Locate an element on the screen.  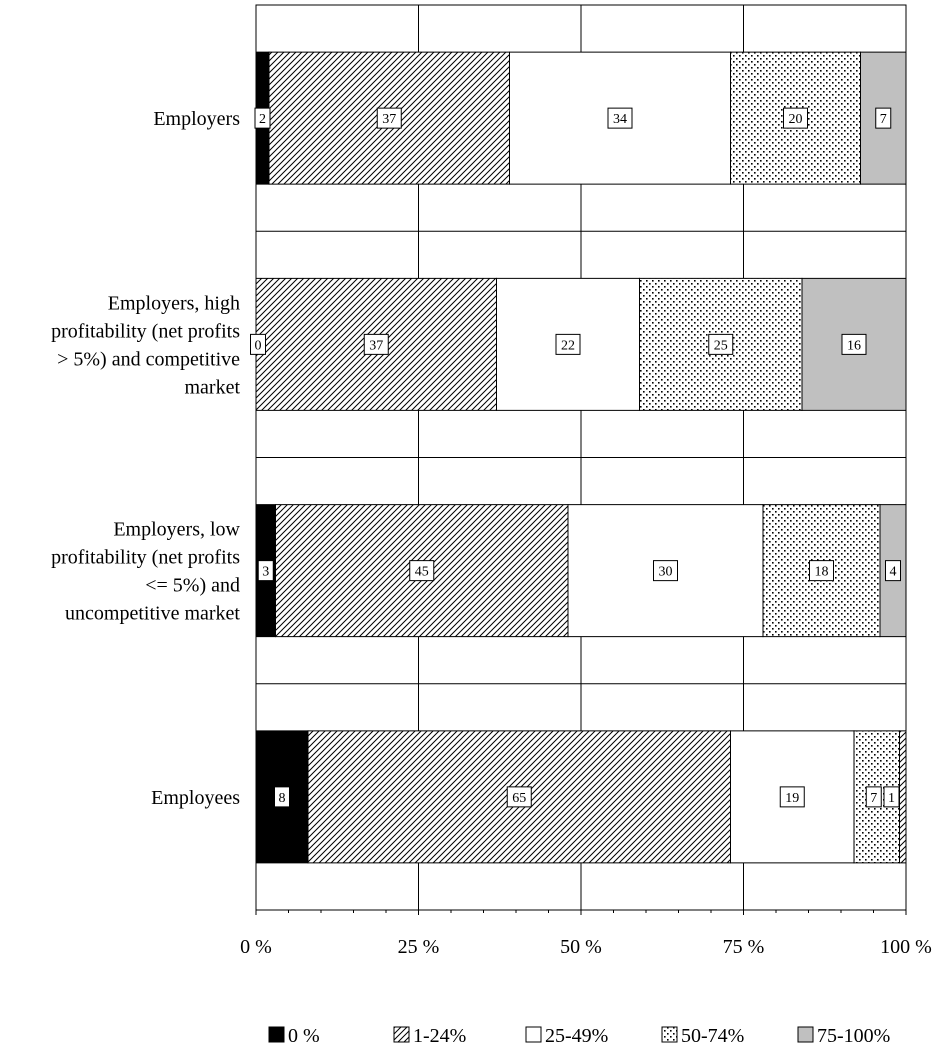
legend: 0 % 1-24% 25-49% 50-74% 75-100% is located at coordinates (579, 1036).